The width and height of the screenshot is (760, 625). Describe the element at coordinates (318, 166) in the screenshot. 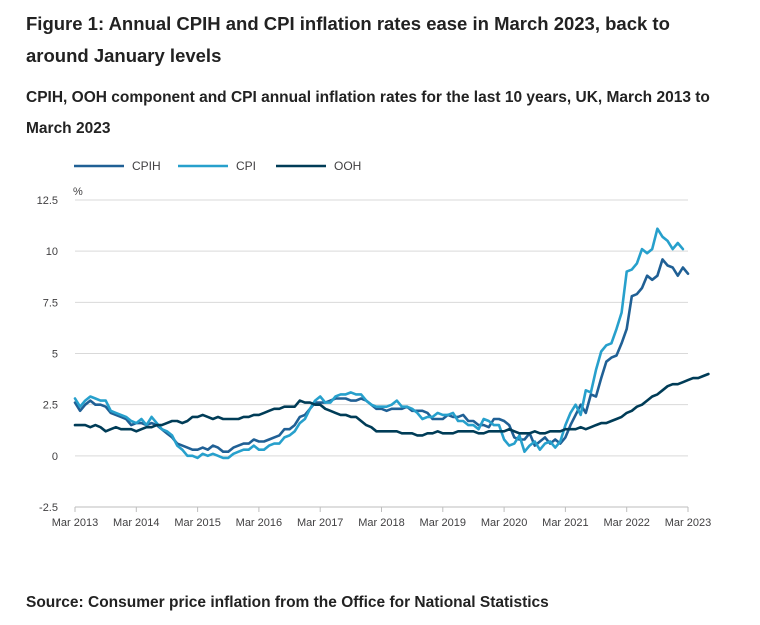

I see `legend-item-ooh: OOH` at that location.